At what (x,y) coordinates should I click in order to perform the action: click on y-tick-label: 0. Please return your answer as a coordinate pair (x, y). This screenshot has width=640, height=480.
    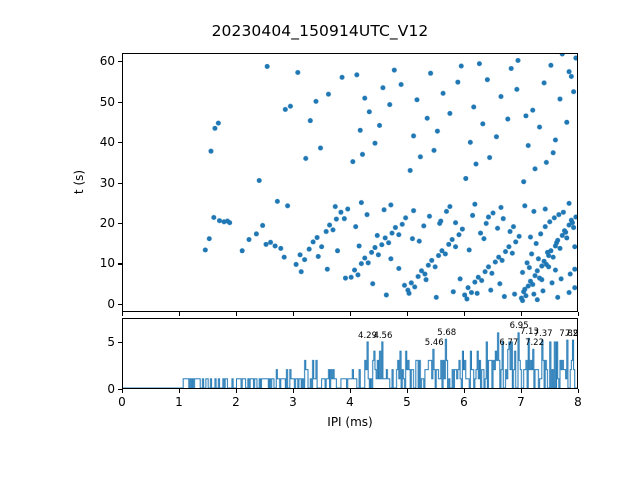
    Looking at the image, I should click on (111, 303).